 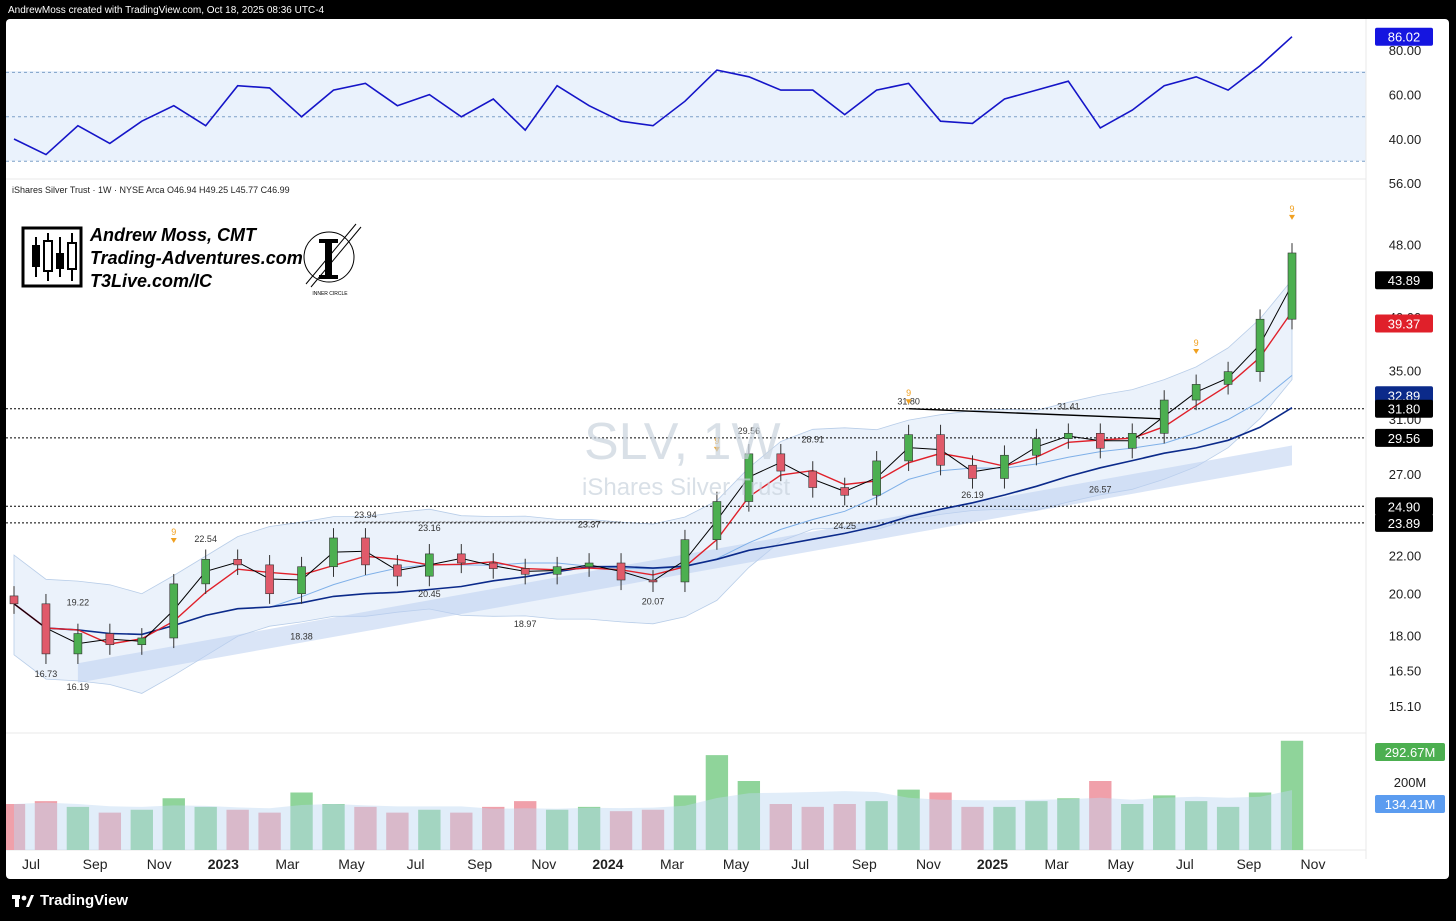 I want to click on price-label: 23.94, so click(x=365, y=515).